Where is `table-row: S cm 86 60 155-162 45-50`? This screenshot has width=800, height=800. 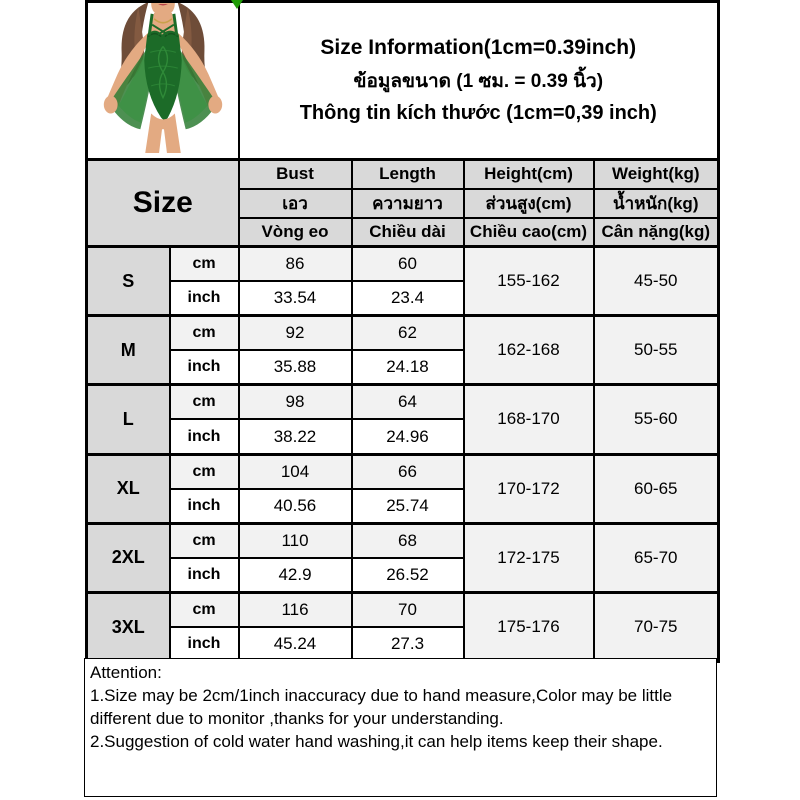
table-row: S cm 86 60 155-162 45-50 is located at coordinates (402, 280).